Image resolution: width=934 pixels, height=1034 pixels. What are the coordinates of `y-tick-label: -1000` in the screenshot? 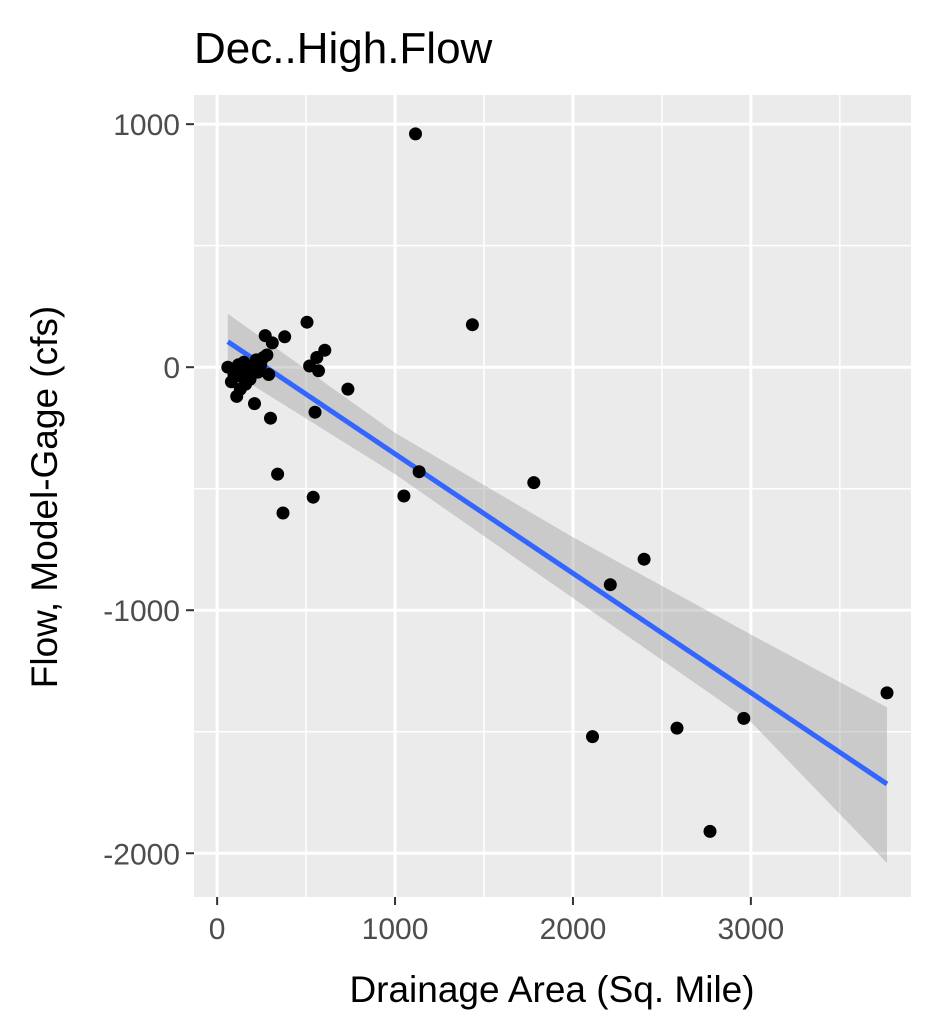 It's located at (141, 611).